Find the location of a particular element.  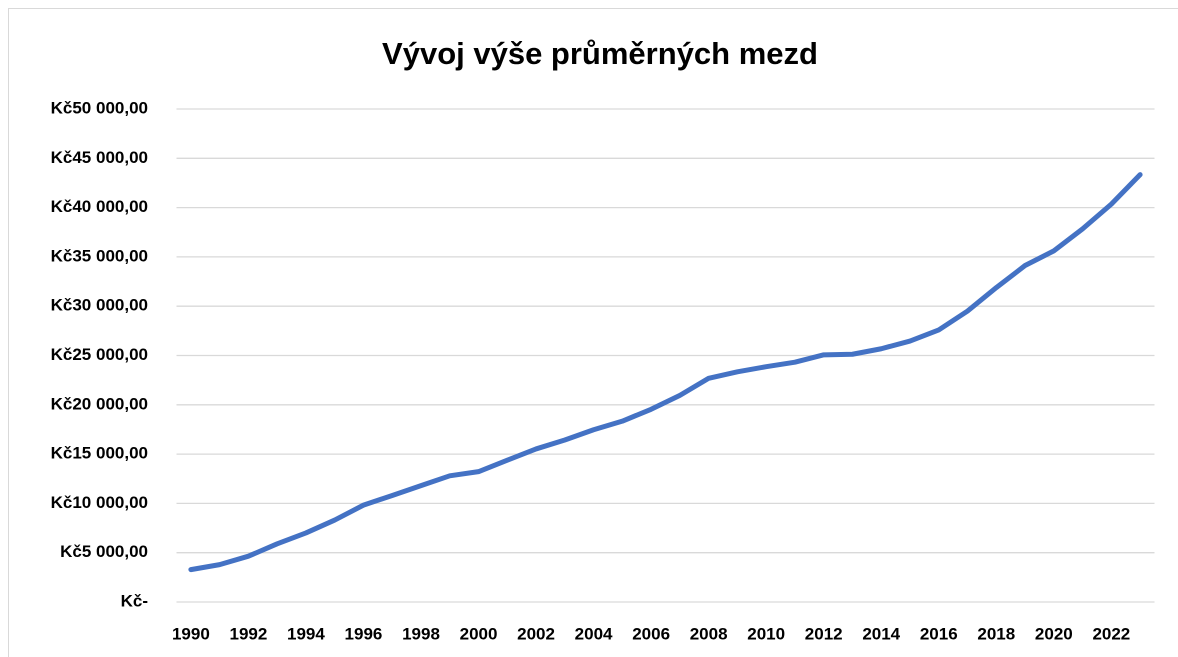

y-tick-label: Kč10 000,00 is located at coordinates (99, 502).